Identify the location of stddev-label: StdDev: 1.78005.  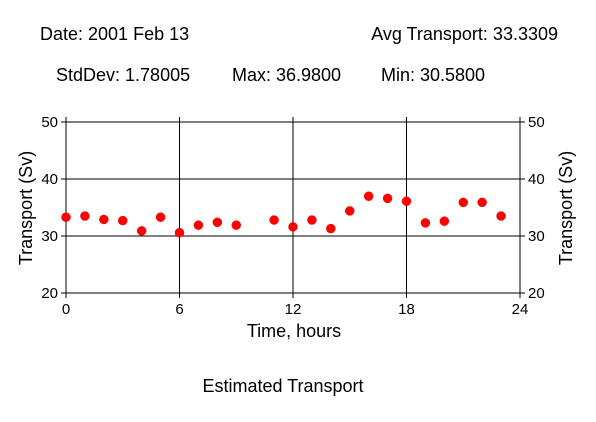
(123, 75).